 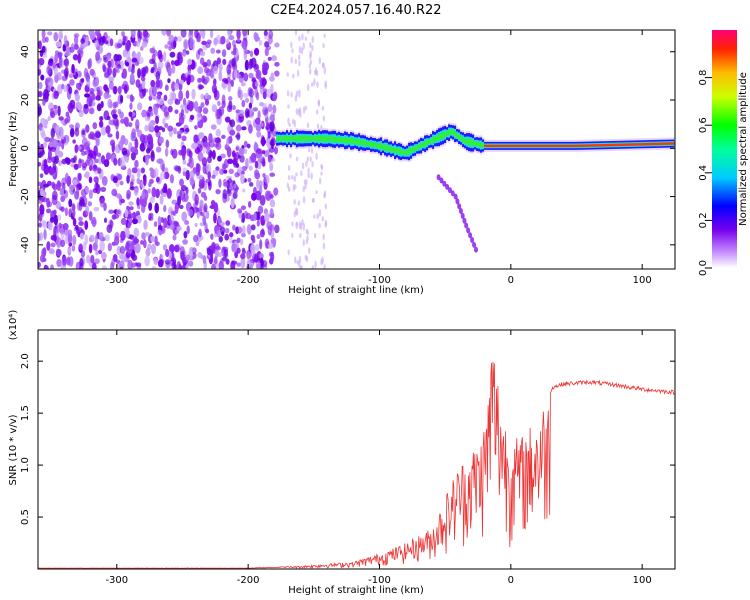 I want to click on x-tick-label: -200, so click(x=248, y=580).